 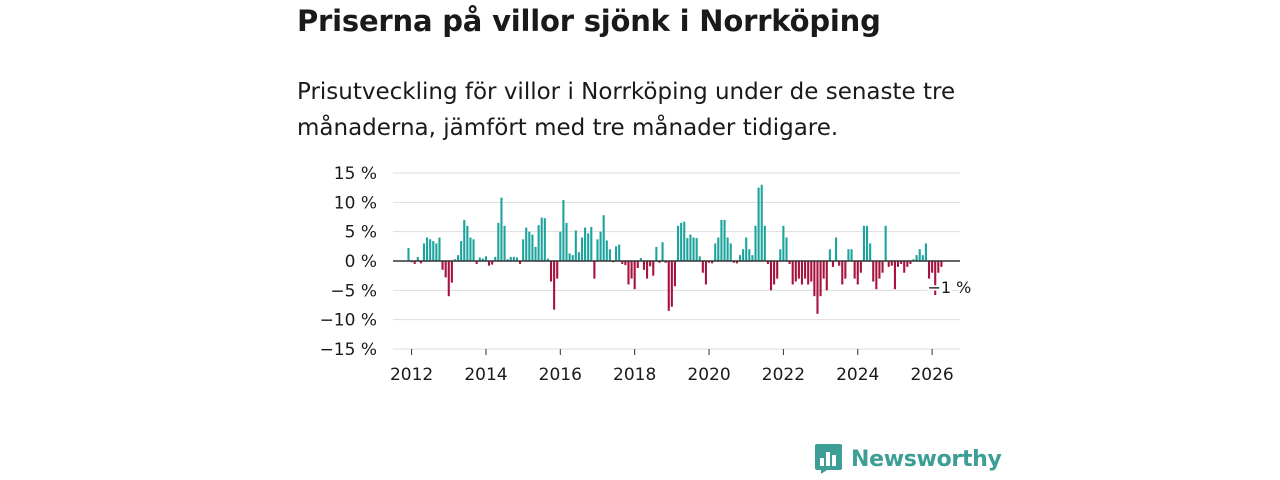 I want to click on x-tick-label: 2026, so click(x=931, y=375).